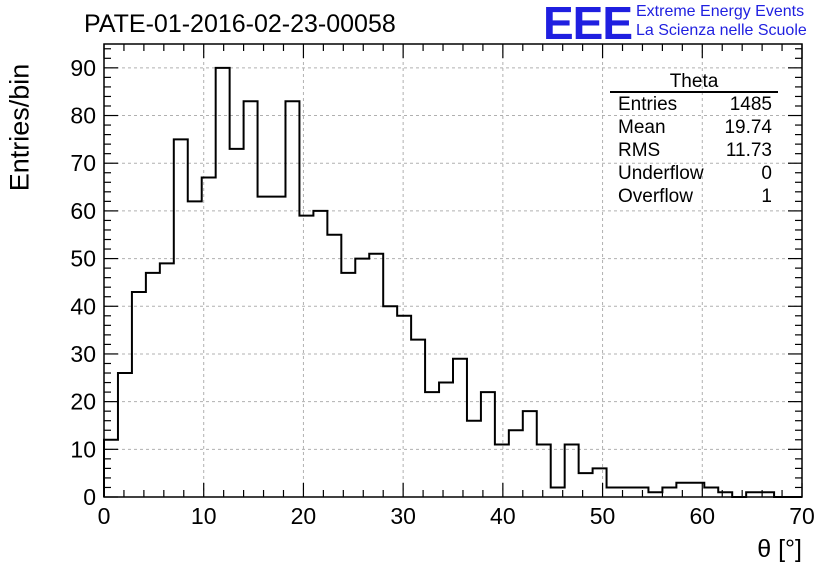  I want to click on y-tick-label: 60, so click(83, 211).